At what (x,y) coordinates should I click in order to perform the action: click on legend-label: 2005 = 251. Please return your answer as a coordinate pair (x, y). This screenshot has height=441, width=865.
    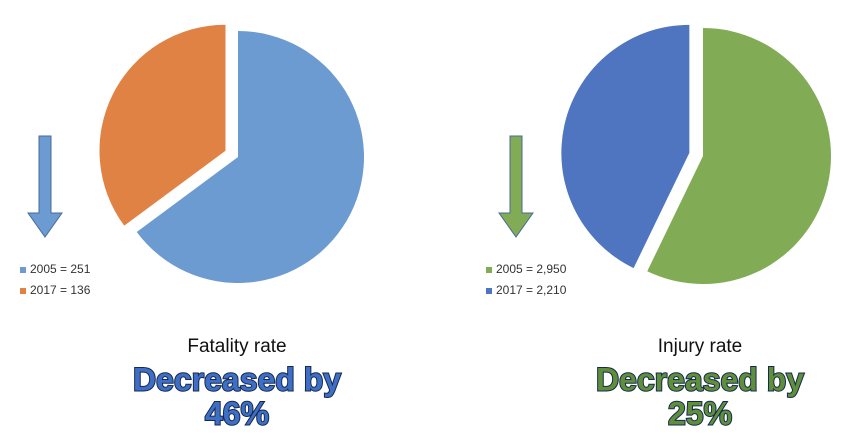
    Looking at the image, I should click on (60, 269).